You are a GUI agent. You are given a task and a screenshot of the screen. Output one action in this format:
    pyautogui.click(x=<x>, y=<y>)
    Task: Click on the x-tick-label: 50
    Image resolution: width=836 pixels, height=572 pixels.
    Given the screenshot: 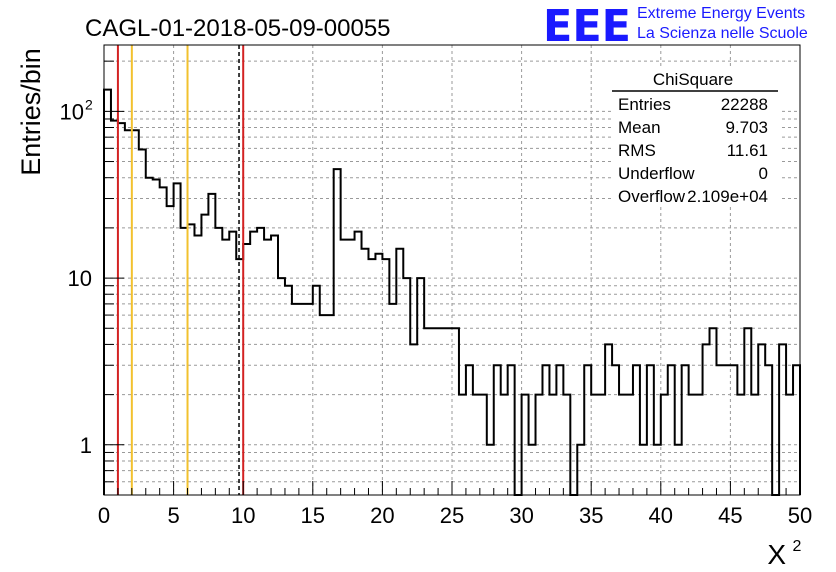 What is the action you would take?
    pyautogui.click(x=800, y=515)
    